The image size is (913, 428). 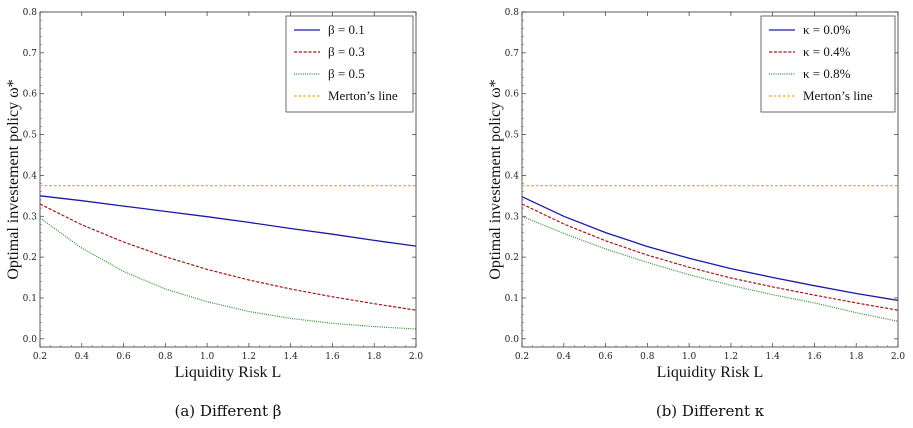 What do you see at coordinates (349, 64) in the screenshot?
I see `legend-box` at bounding box center [349, 64].